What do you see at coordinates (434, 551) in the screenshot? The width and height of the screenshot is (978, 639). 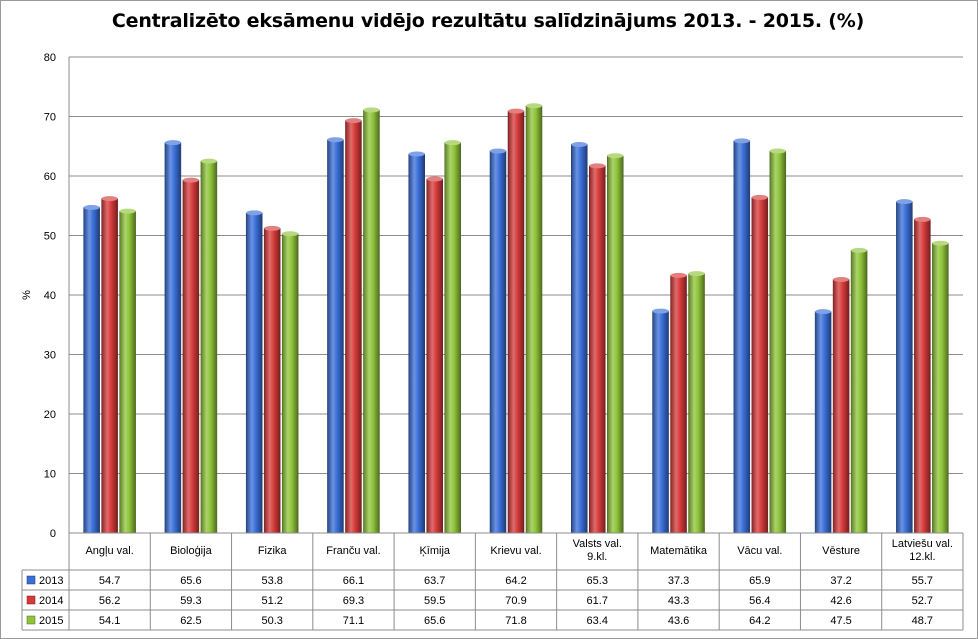 I see `x-category-label: Ķīmija` at bounding box center [434, 551].